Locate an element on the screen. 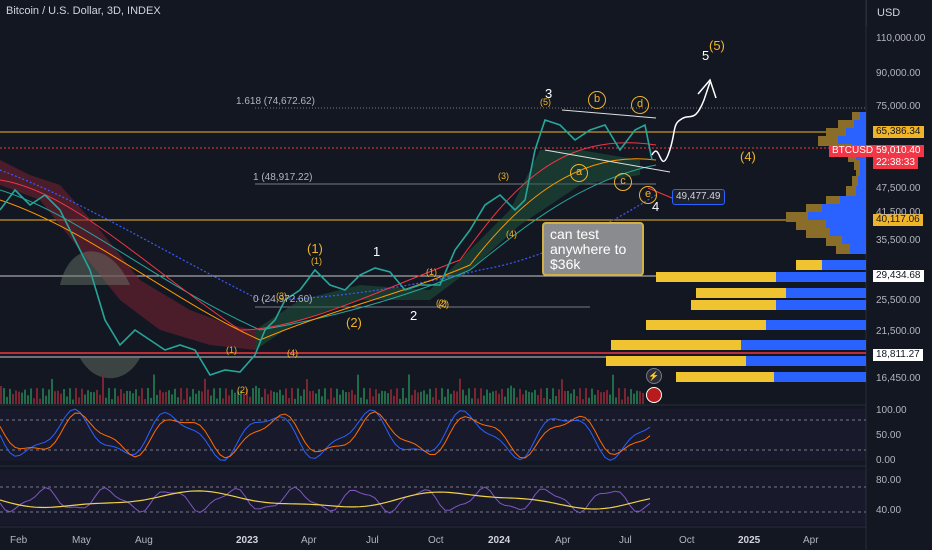  us-flag-icon is located at coordinates (654, 395).